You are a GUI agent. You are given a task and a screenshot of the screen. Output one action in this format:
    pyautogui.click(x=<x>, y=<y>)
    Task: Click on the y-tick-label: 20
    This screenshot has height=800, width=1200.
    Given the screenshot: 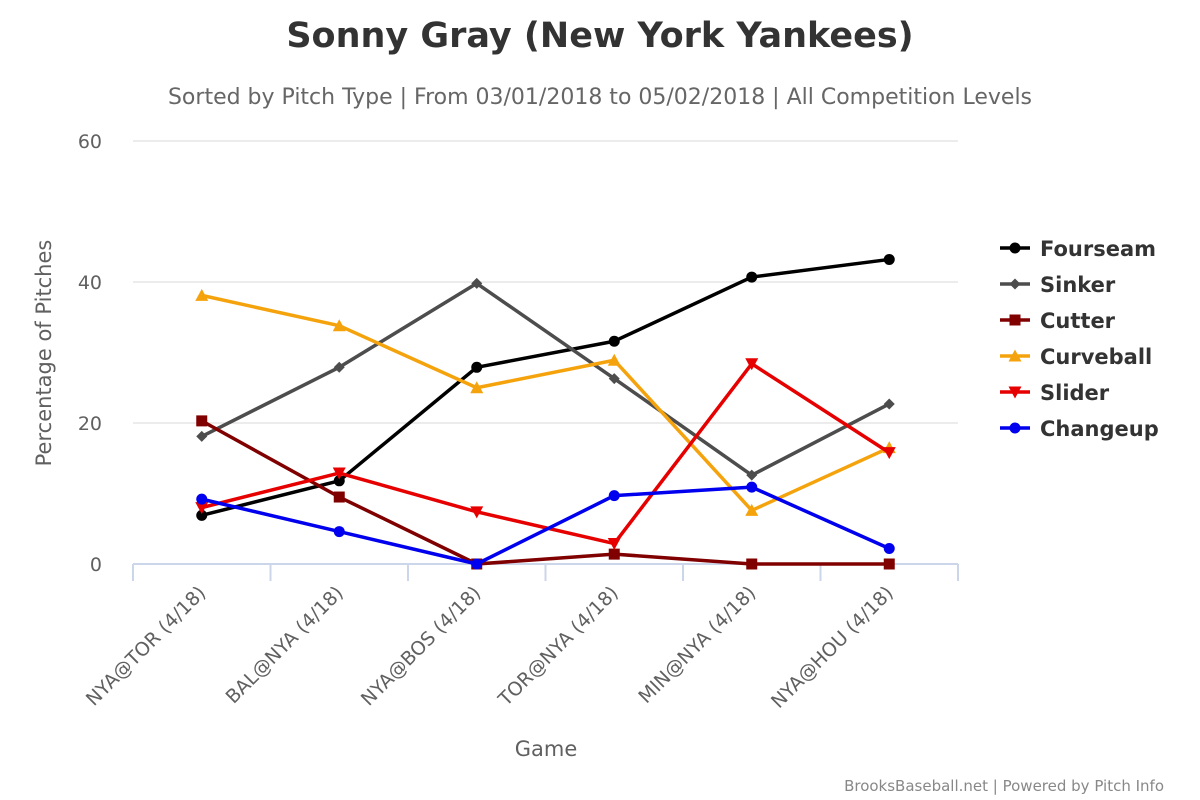 What is the action you would take?
    pyautogui.click(x=90, y=424)
    